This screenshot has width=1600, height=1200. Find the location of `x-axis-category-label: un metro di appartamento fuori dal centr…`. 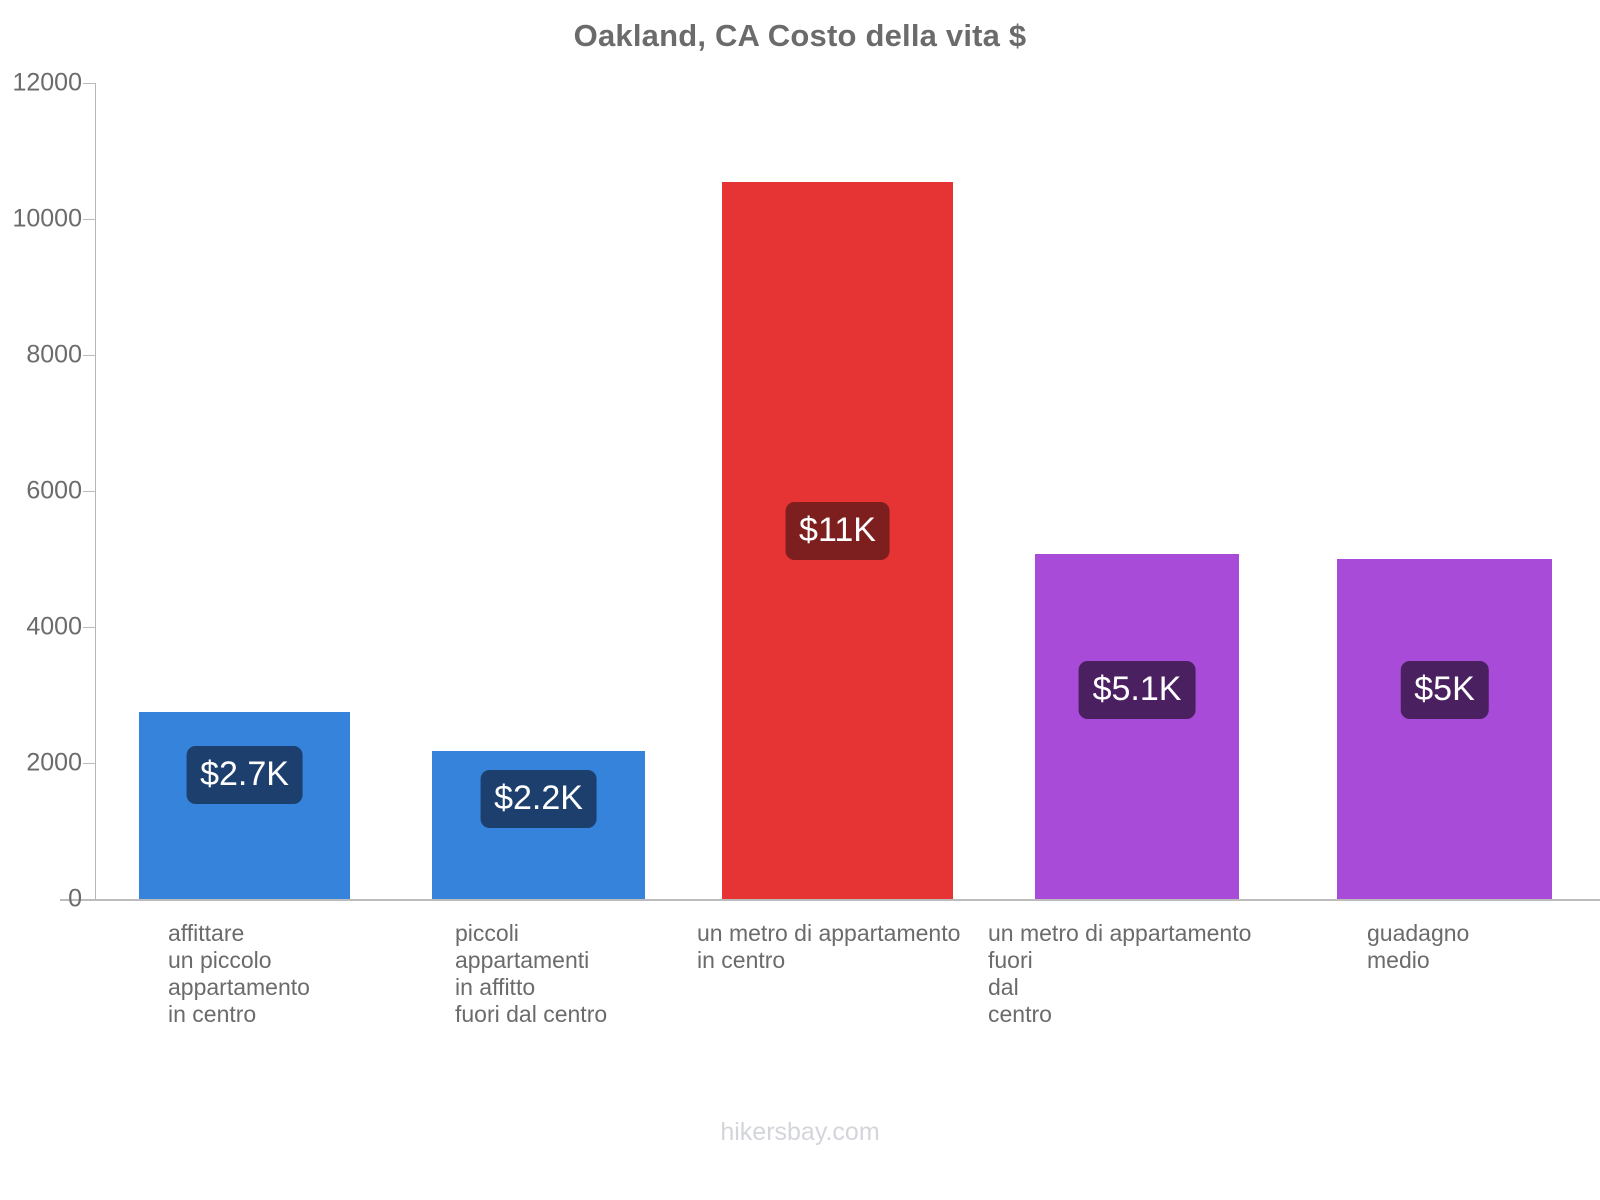

x-axis-category-label: un metro di appartamento fuori dal centr… is located at coordinates (1120, 973).